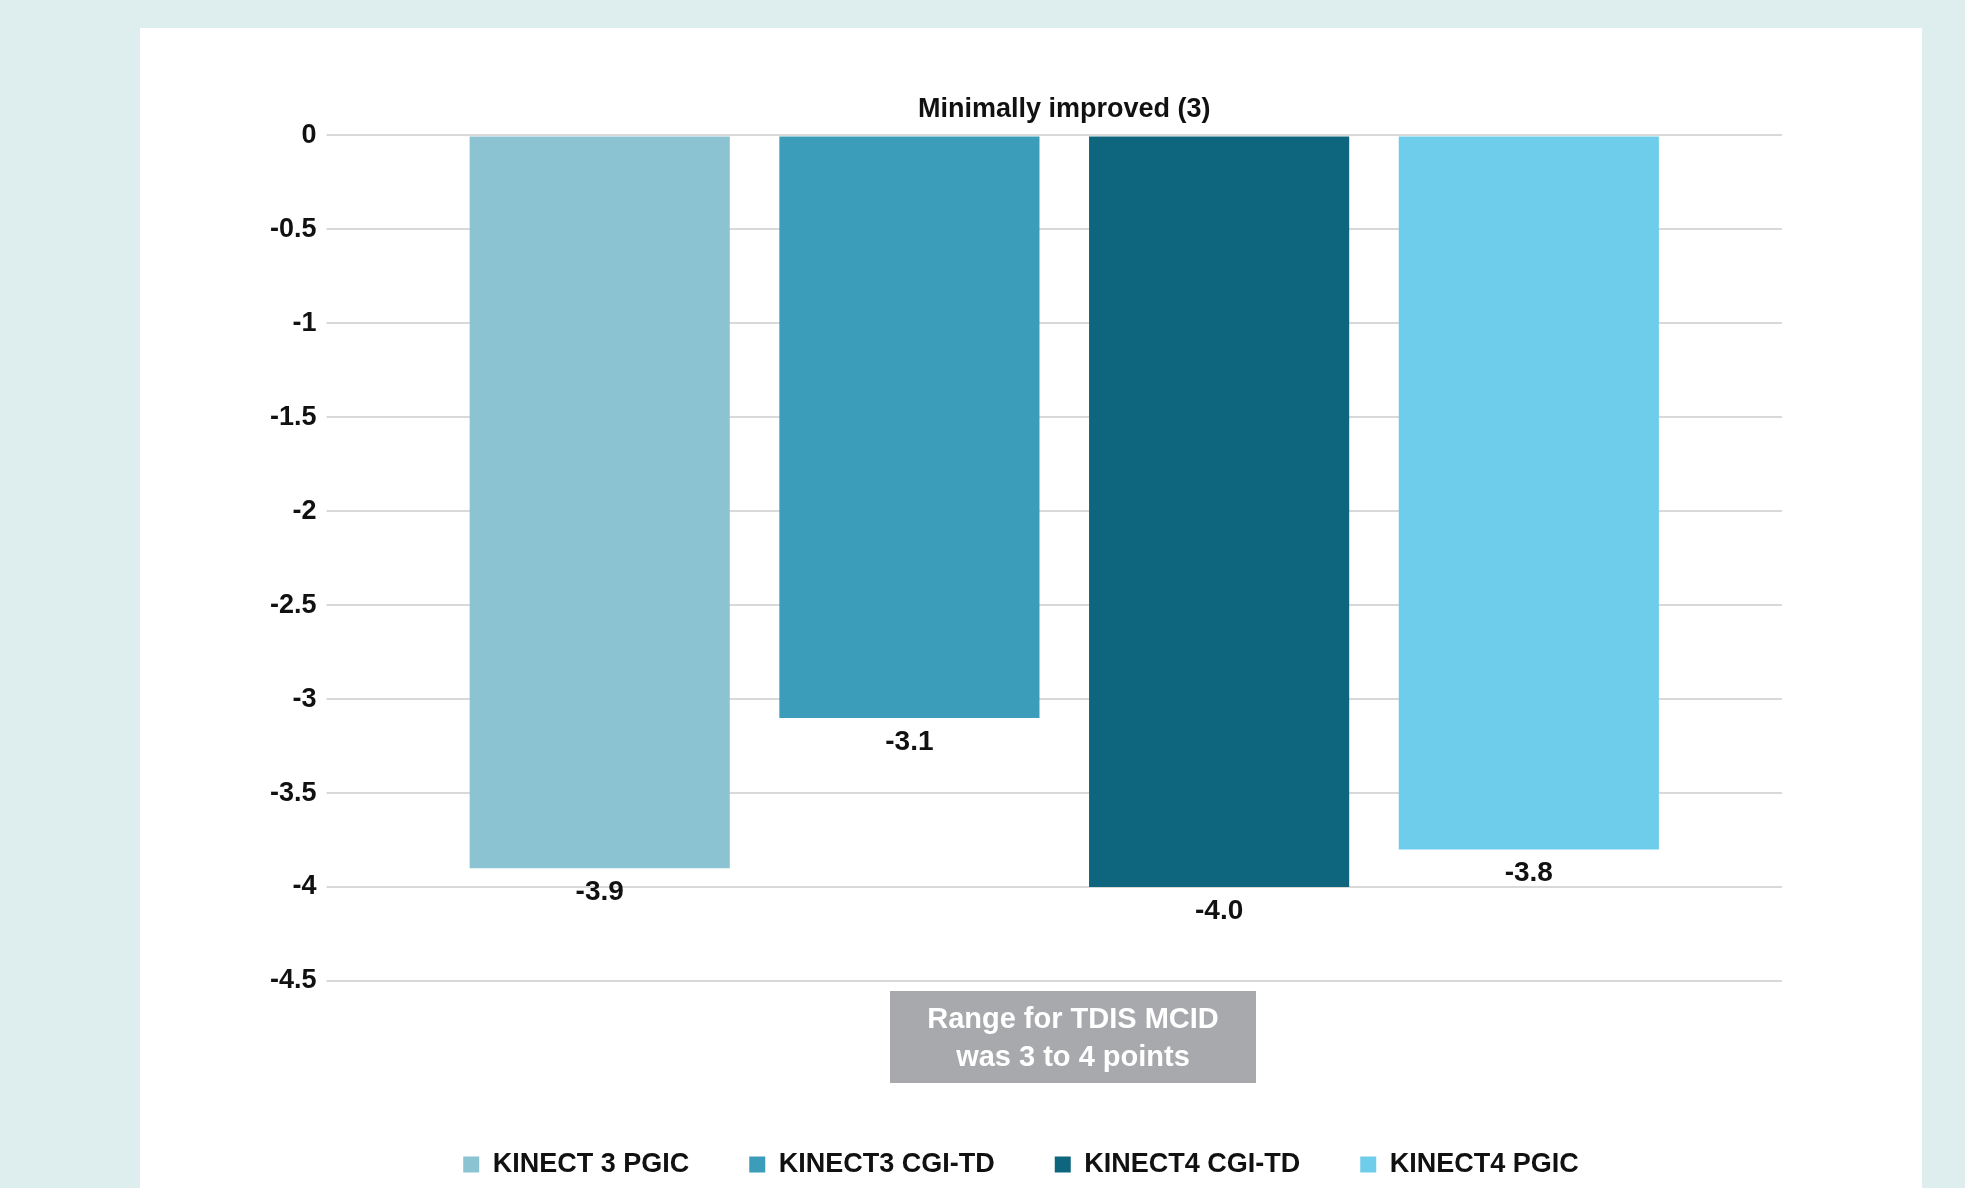 Image resolution: width=1965 pixels, height=1188 pixels. What do you see at coordinates (293, 415) in the screenshot?
I see `y-tick-label: -1.5` at bounding box center [293, 415].